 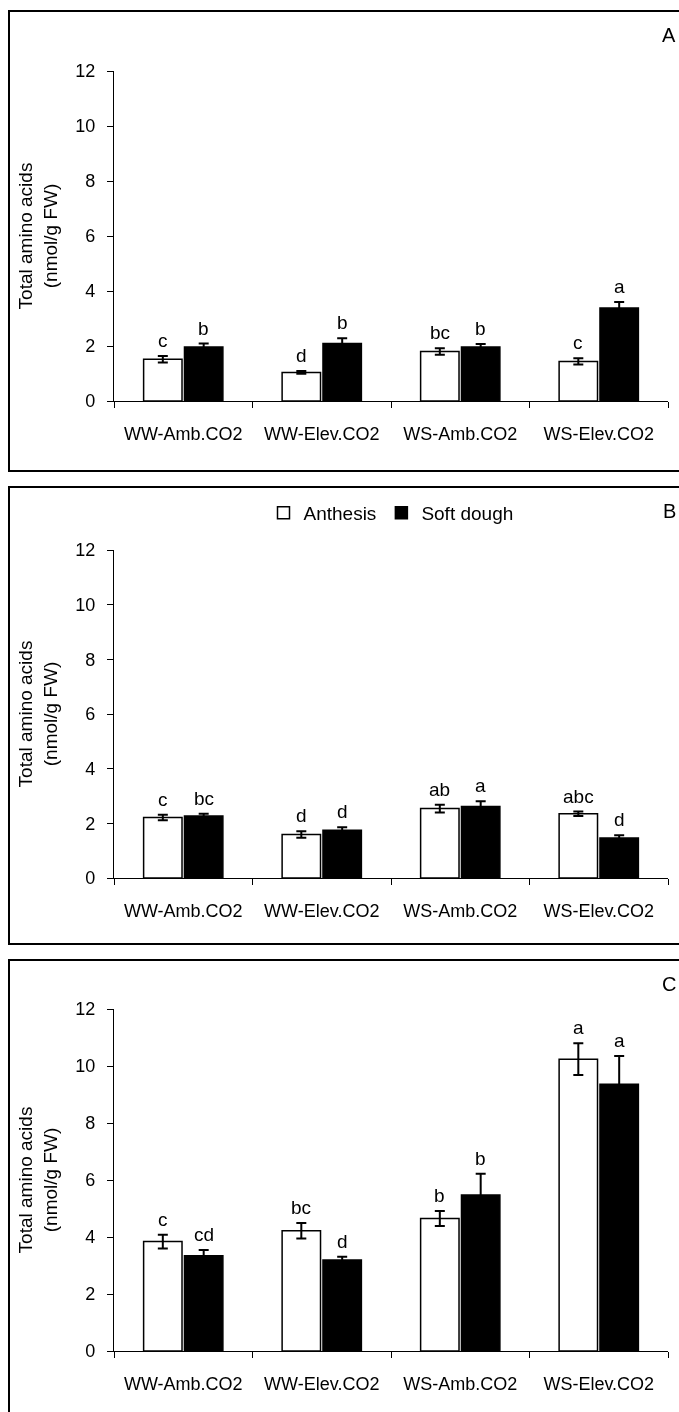 I want to click on data-label: cd, so click(x=204, y=1234).